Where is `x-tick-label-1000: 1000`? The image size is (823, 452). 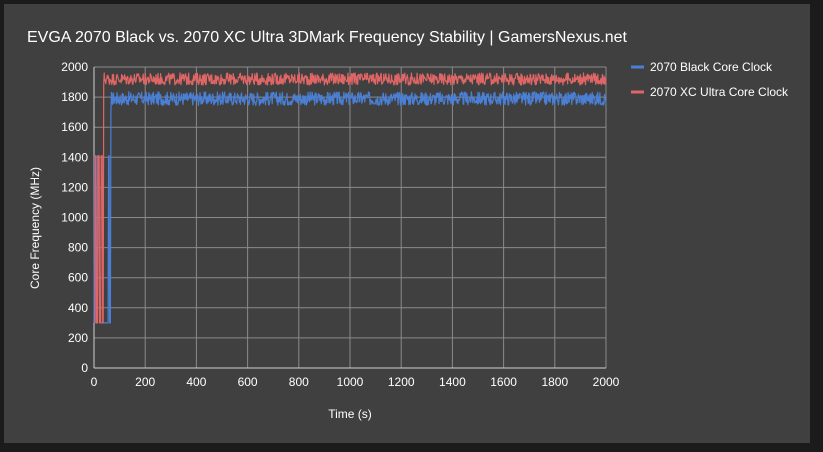
x-tick-label-1000: 1000 is located at coordinates (350, 382).